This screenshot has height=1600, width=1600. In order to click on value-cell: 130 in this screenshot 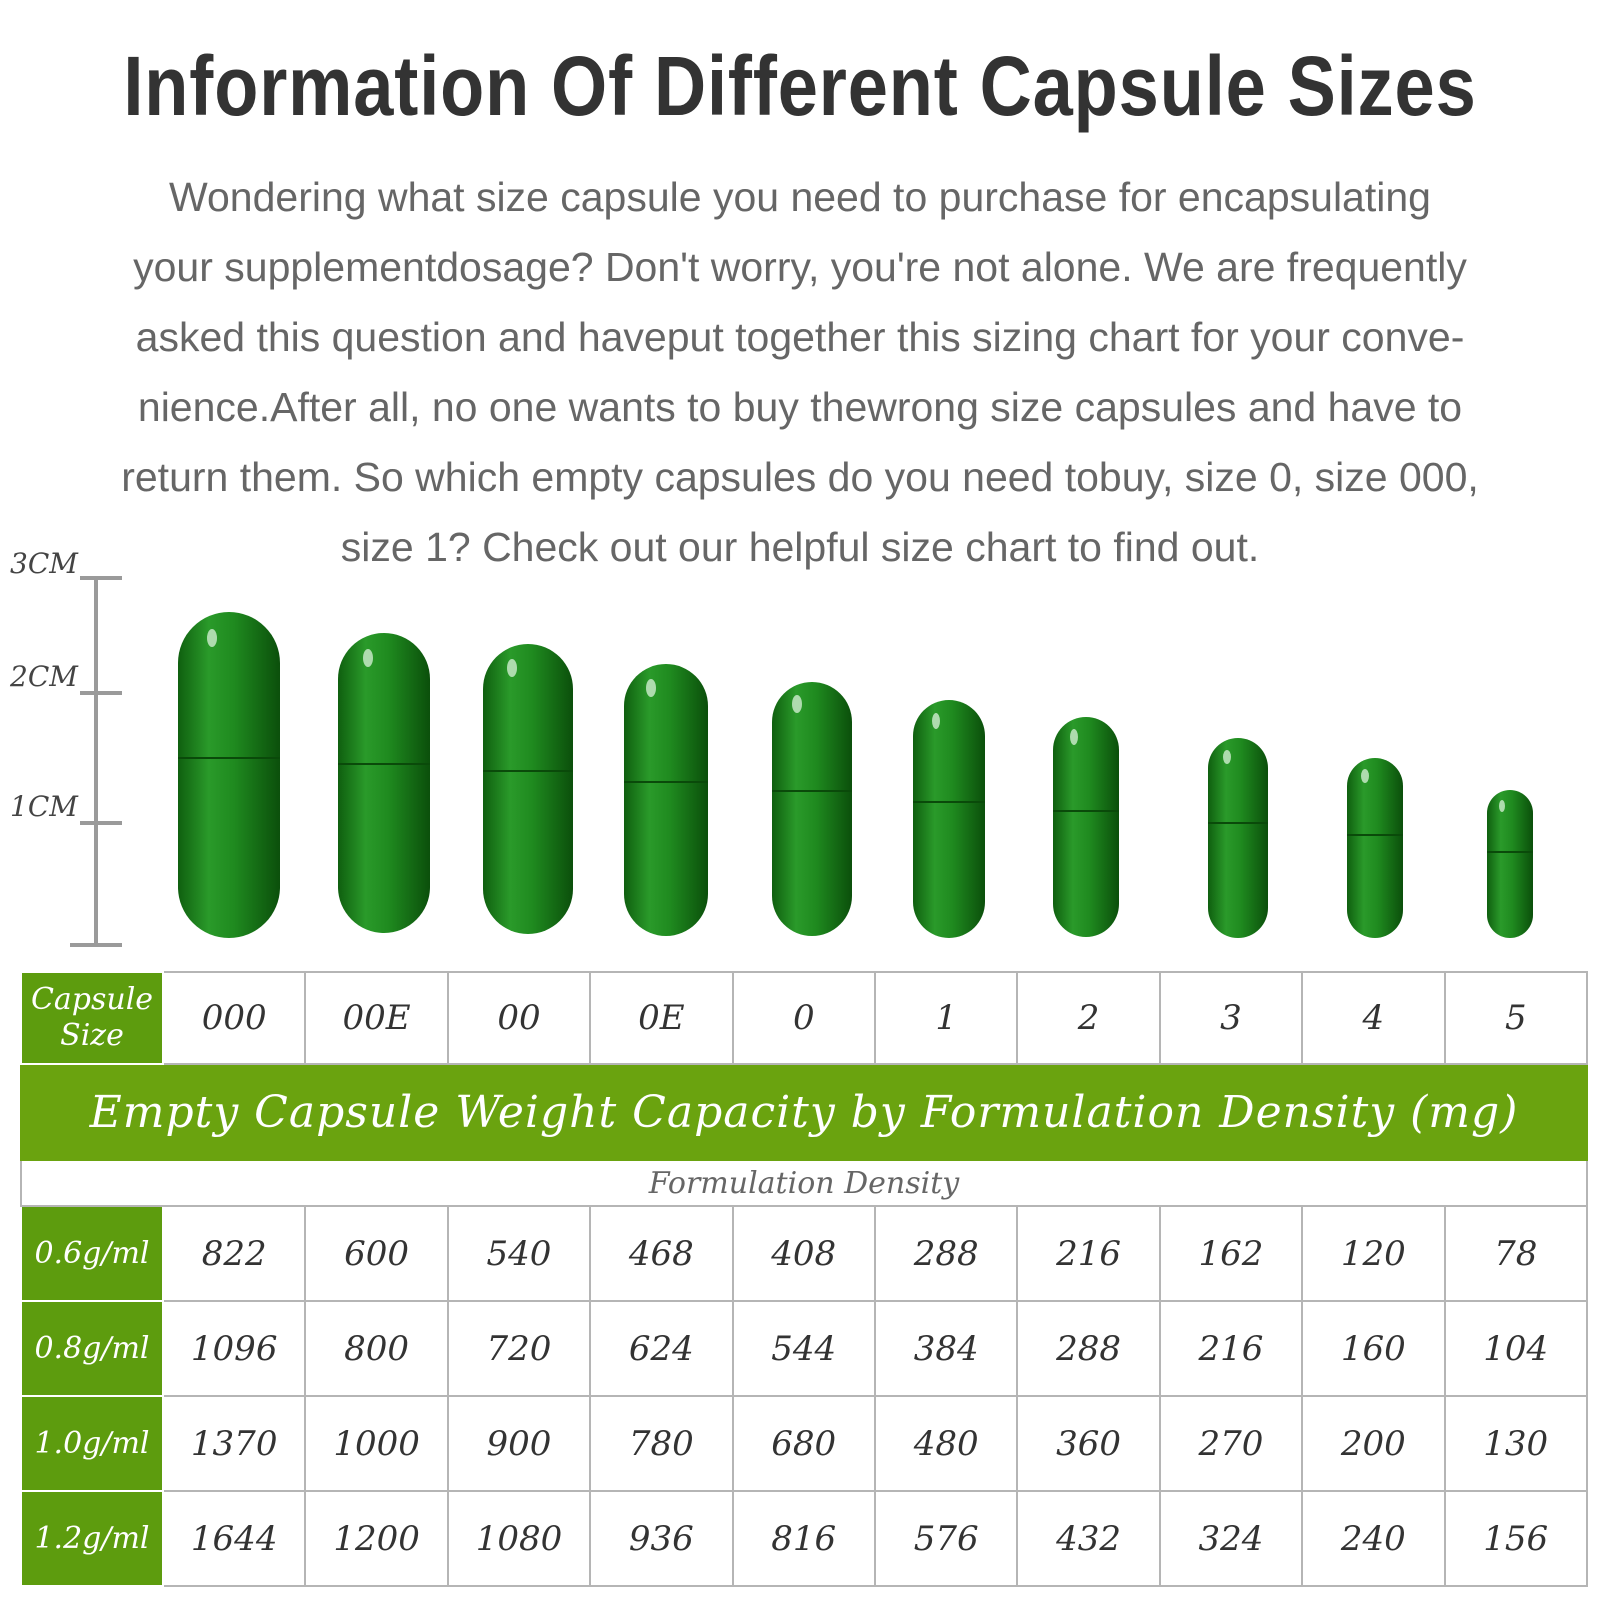, I will do `click(1516, 1443)`.